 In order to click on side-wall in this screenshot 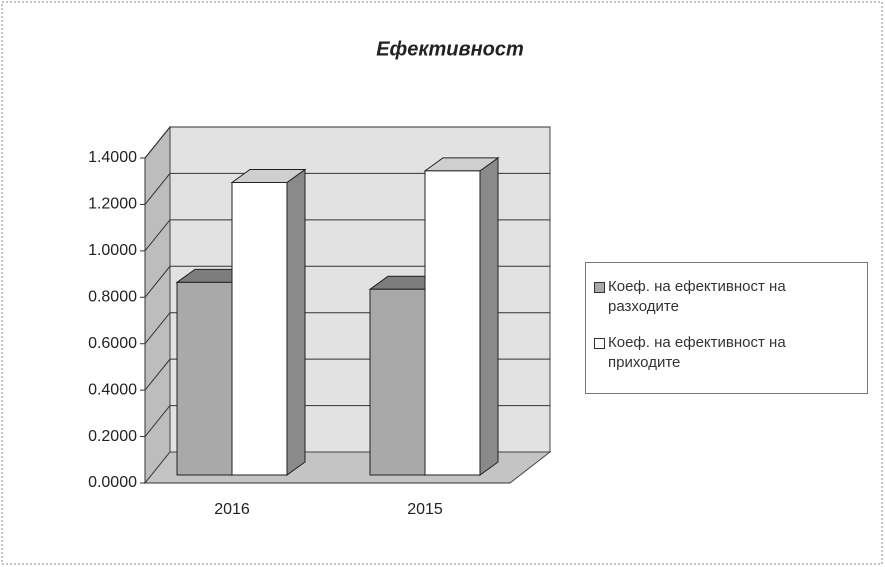, I will do `click(157, 305)`.